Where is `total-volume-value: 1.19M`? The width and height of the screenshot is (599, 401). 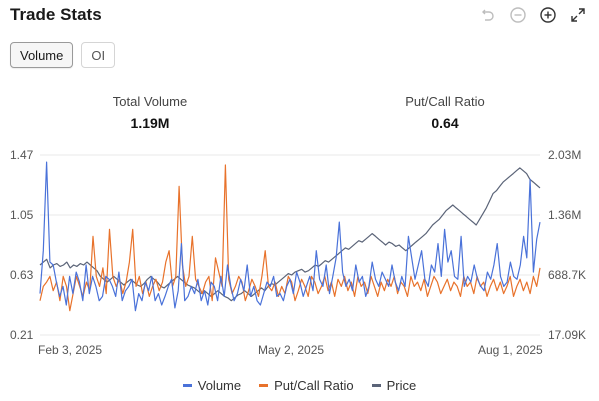 total-volume-value: 1.19M is located at coordinates (150, 123).